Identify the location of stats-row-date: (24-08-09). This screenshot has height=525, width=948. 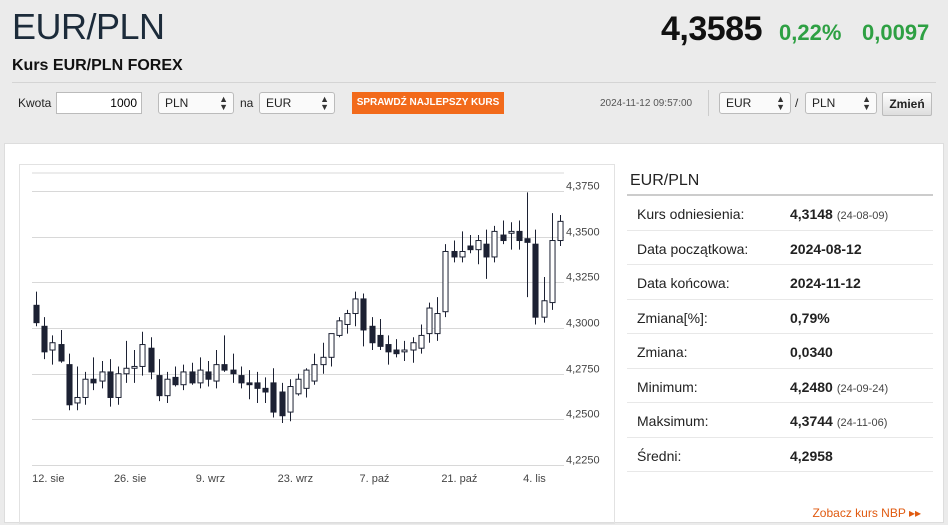
(862, 216).